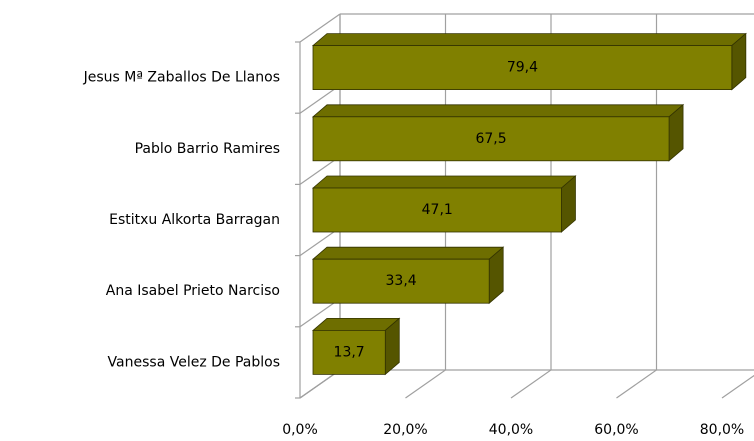 Image resolution: width=754 pixels, height=441 pixels. I want to click on value-label: 13,7, so click(349, 352).